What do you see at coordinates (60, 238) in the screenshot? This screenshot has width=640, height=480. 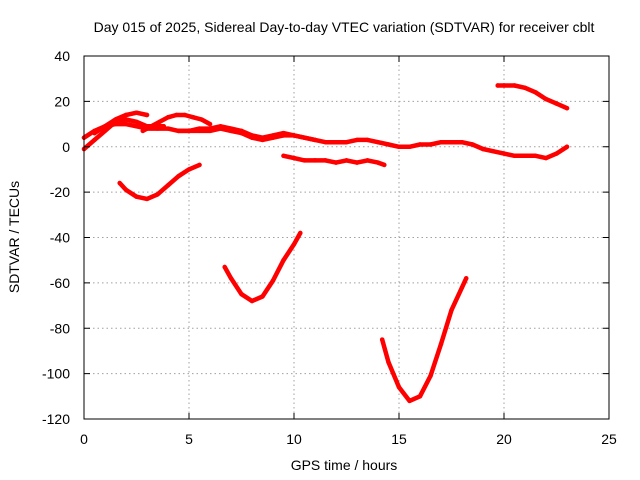 I see `y-tick-label: -40` at bounding box center [60, 238].